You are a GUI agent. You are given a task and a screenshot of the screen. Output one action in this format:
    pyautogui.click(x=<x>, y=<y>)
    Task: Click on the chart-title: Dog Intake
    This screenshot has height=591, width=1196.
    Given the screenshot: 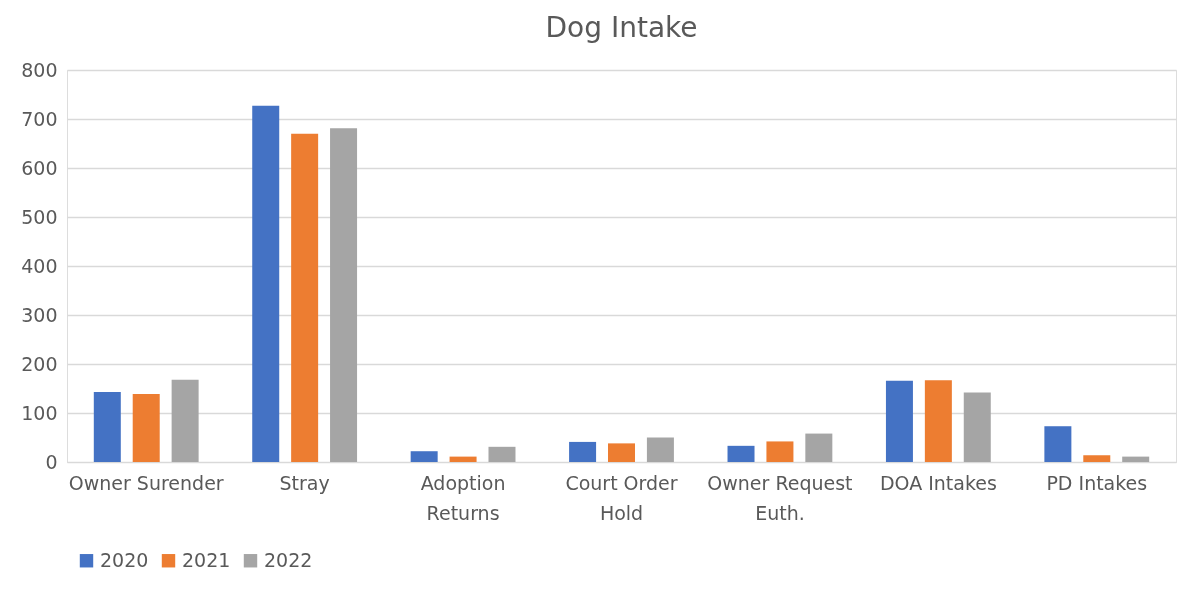 What is the action you would take?
    pyautogui.click(x=621, y=27)
    